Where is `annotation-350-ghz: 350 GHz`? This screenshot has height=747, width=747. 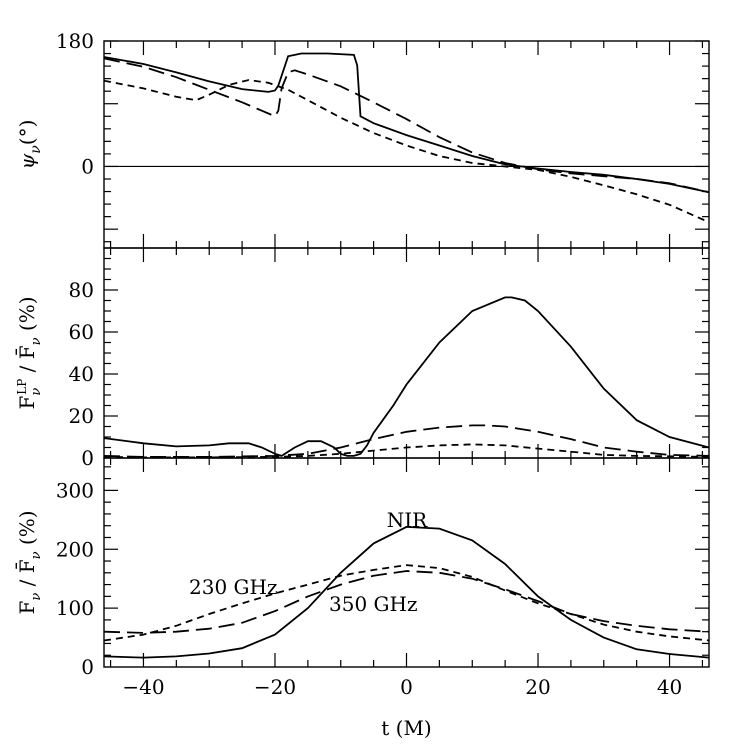 annotation-350-ghz: 350 GHz is located at coordinates (373, 604).